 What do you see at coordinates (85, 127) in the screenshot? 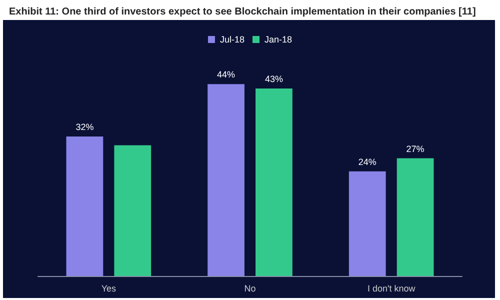
I see `data-label: 32%` at bounding box center [85, 127].